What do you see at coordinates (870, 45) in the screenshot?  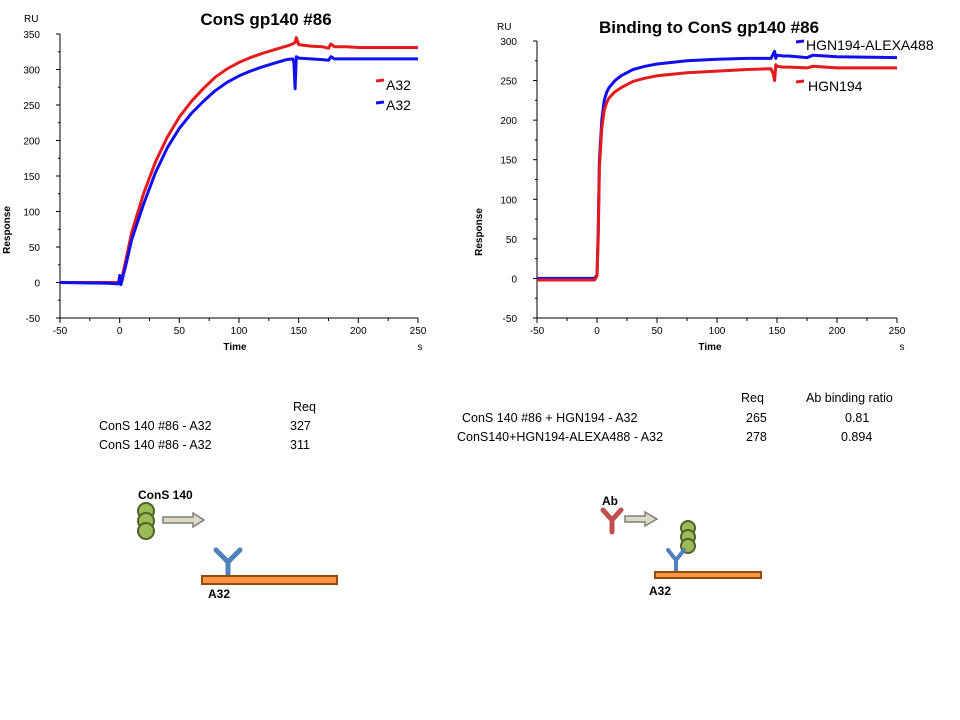 I see `legend-label: HGN194-ALEXA488` at bounding box center [870, 45].